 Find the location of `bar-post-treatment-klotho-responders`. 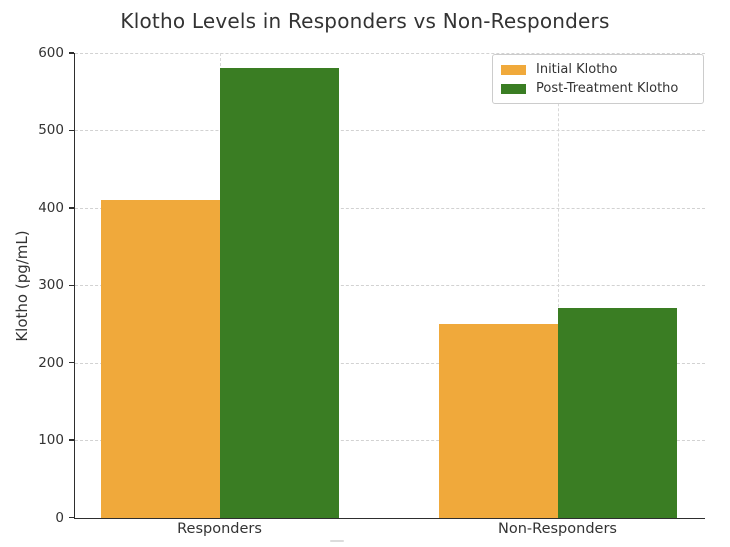

bar-post-treatment-klotho-responders is located at coordinates (279, 293).